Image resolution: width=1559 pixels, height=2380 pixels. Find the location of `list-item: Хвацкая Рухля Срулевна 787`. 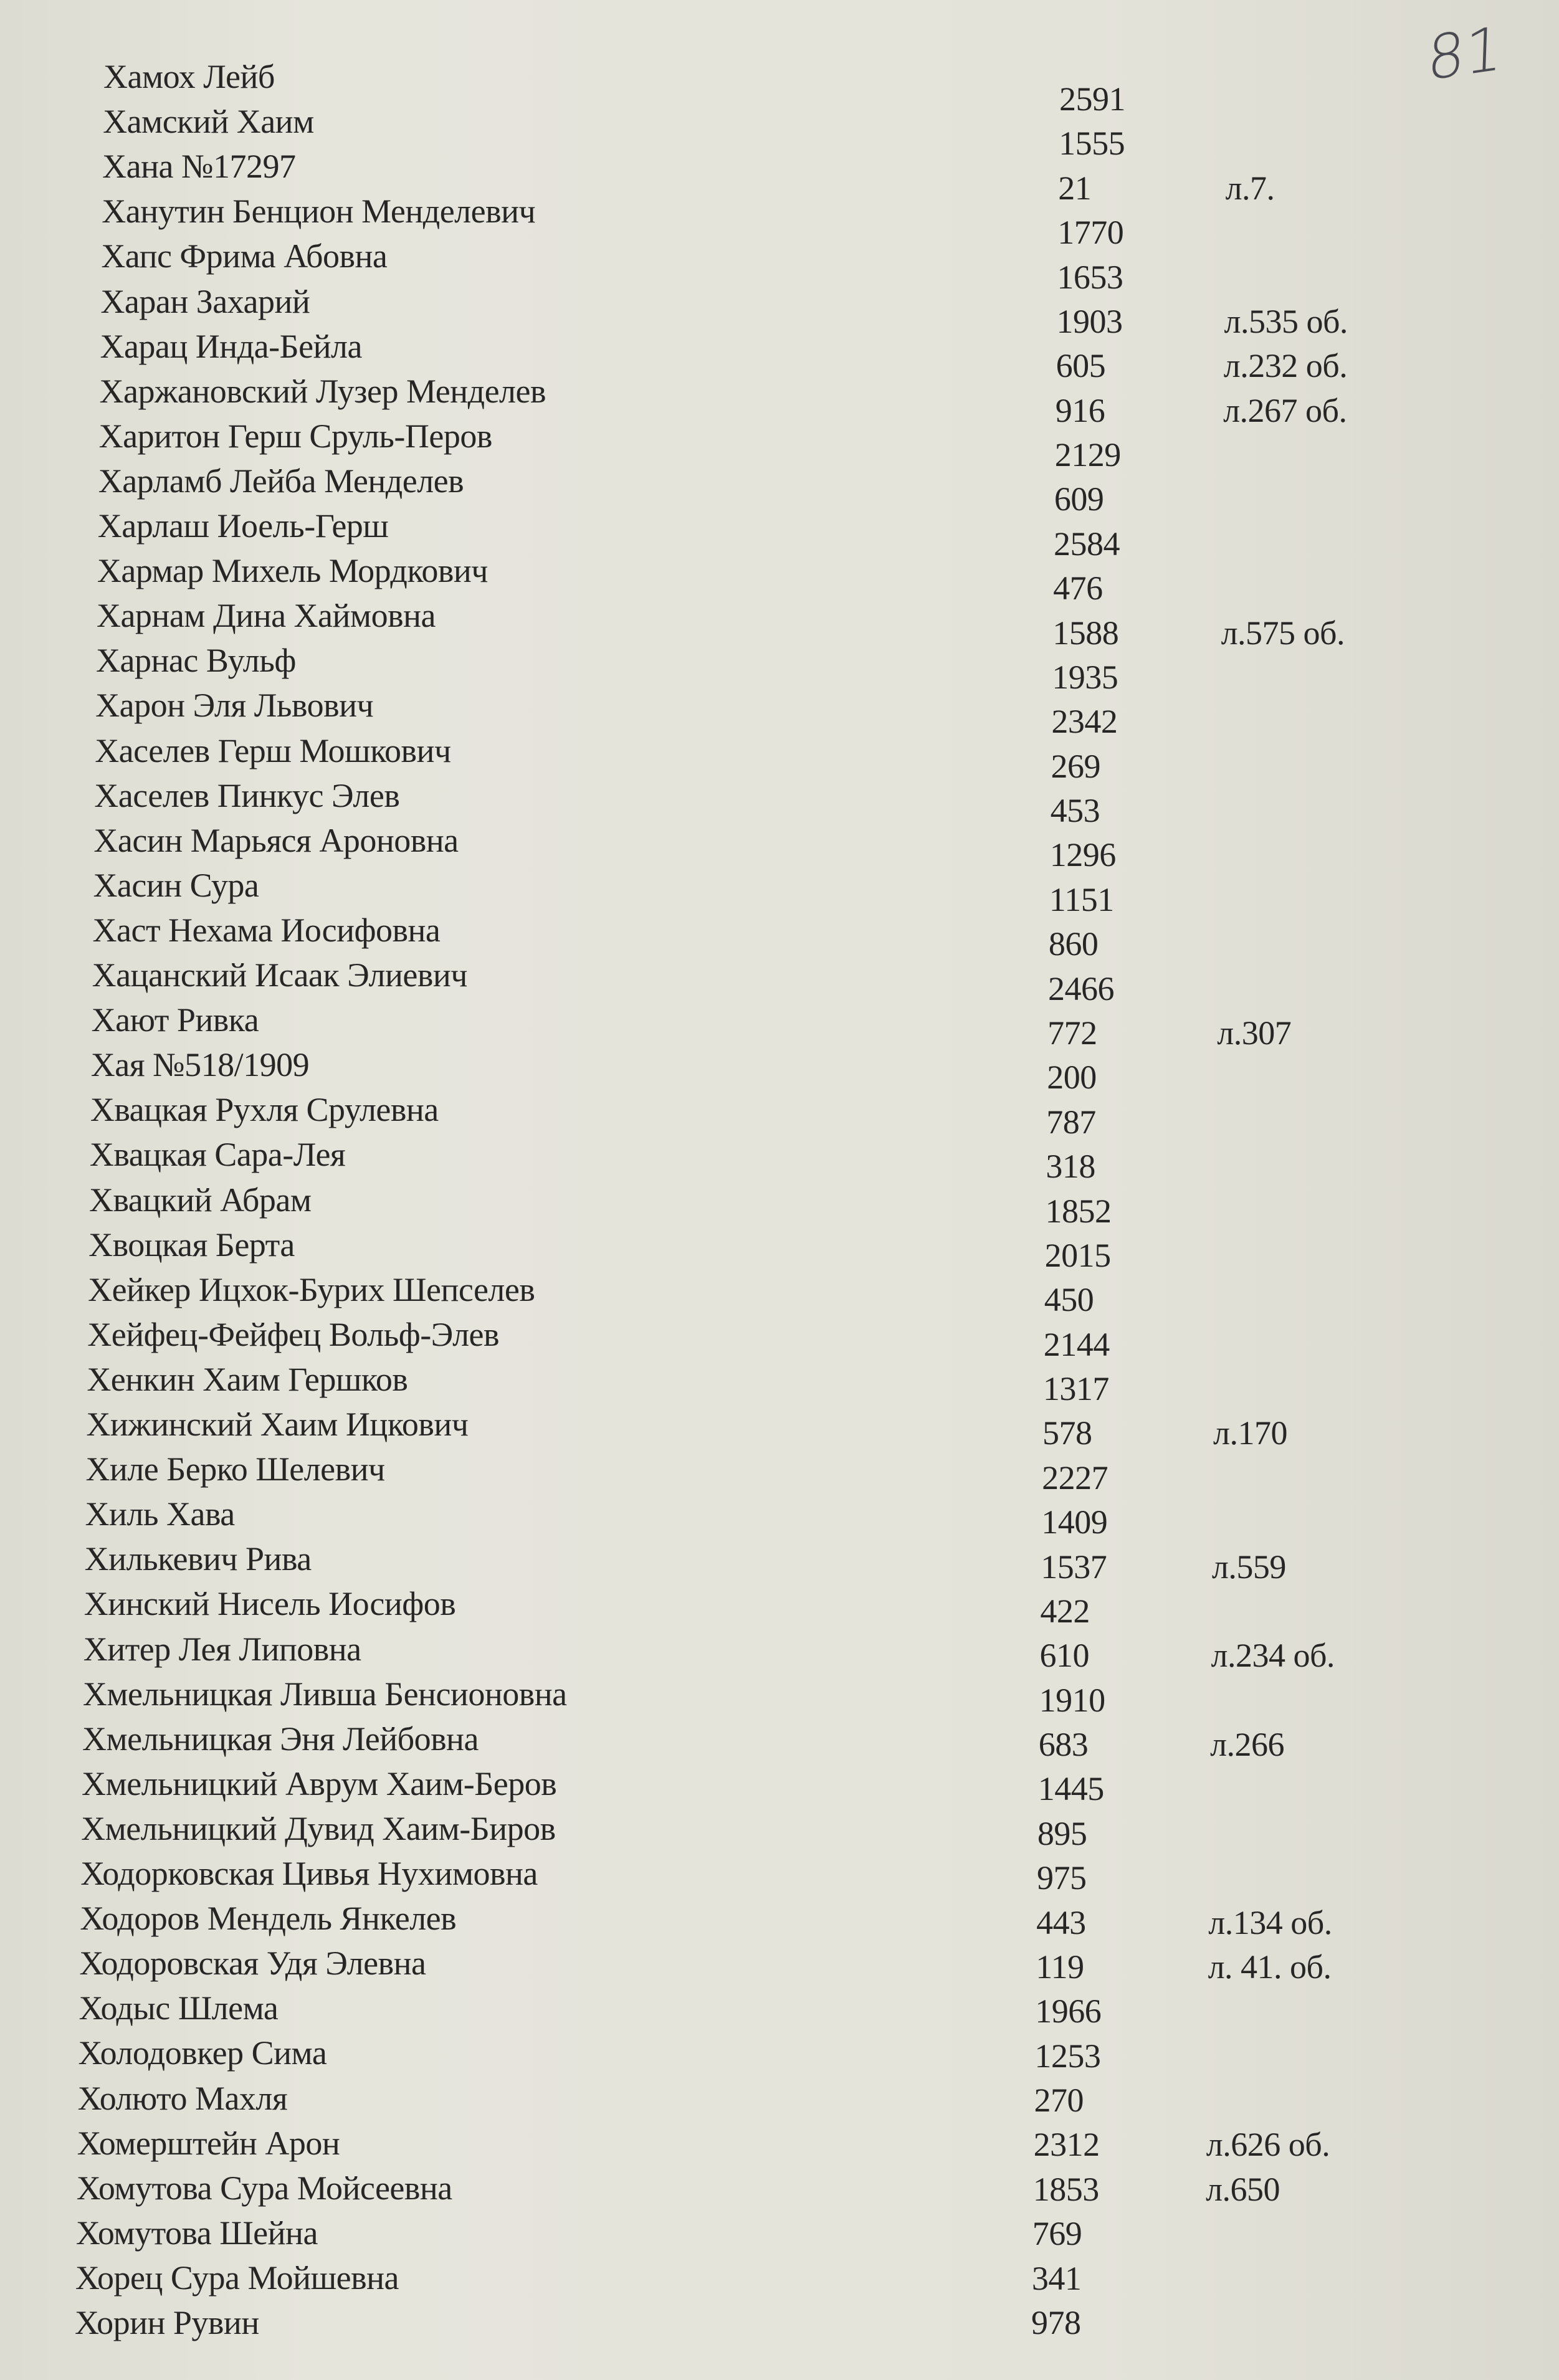

list-item: Хвацкая Рухля Срулевна 787 is located at coordinates (779, 1114).